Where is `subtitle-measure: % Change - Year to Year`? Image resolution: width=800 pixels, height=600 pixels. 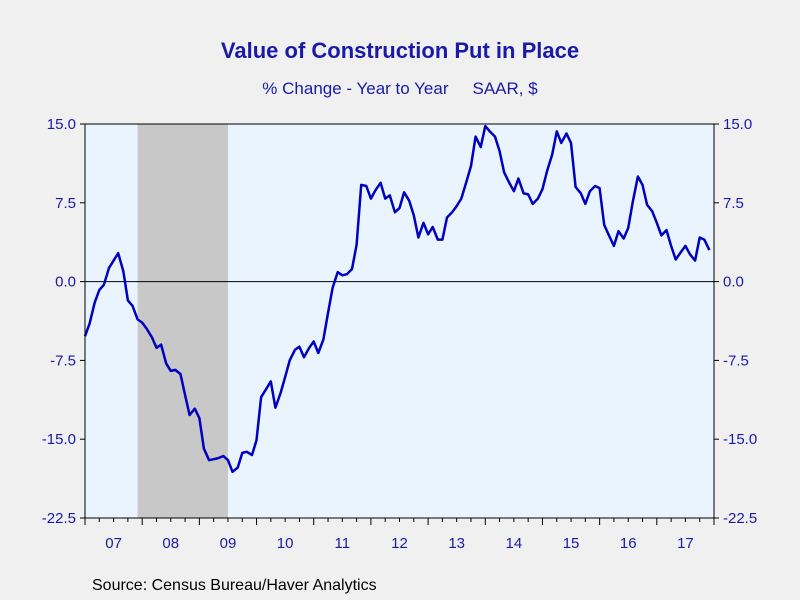 subtitle-measure: % Change - Year to Year is located at coordinates (355, 88).